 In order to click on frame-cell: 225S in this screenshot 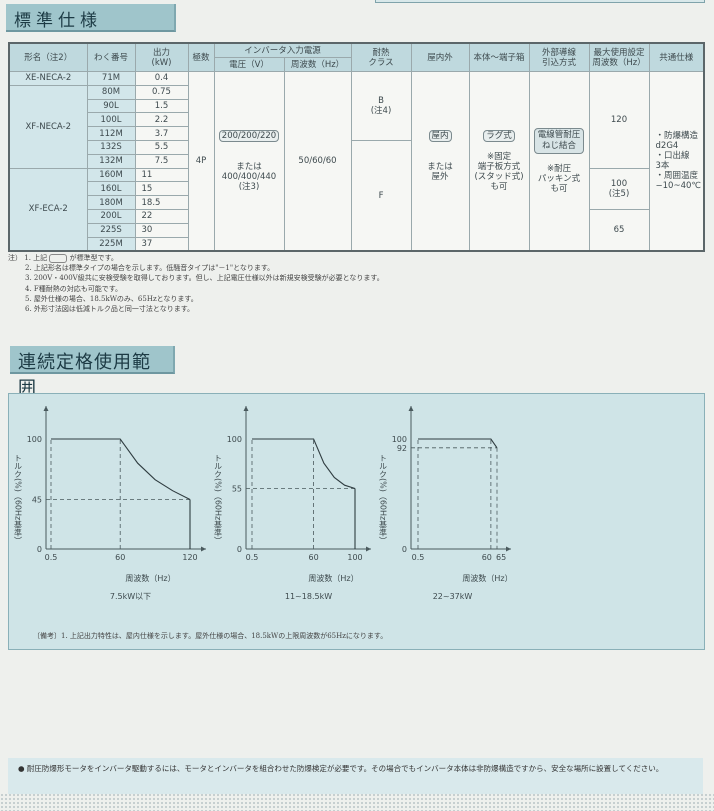, I will do `click(111, 230)`.